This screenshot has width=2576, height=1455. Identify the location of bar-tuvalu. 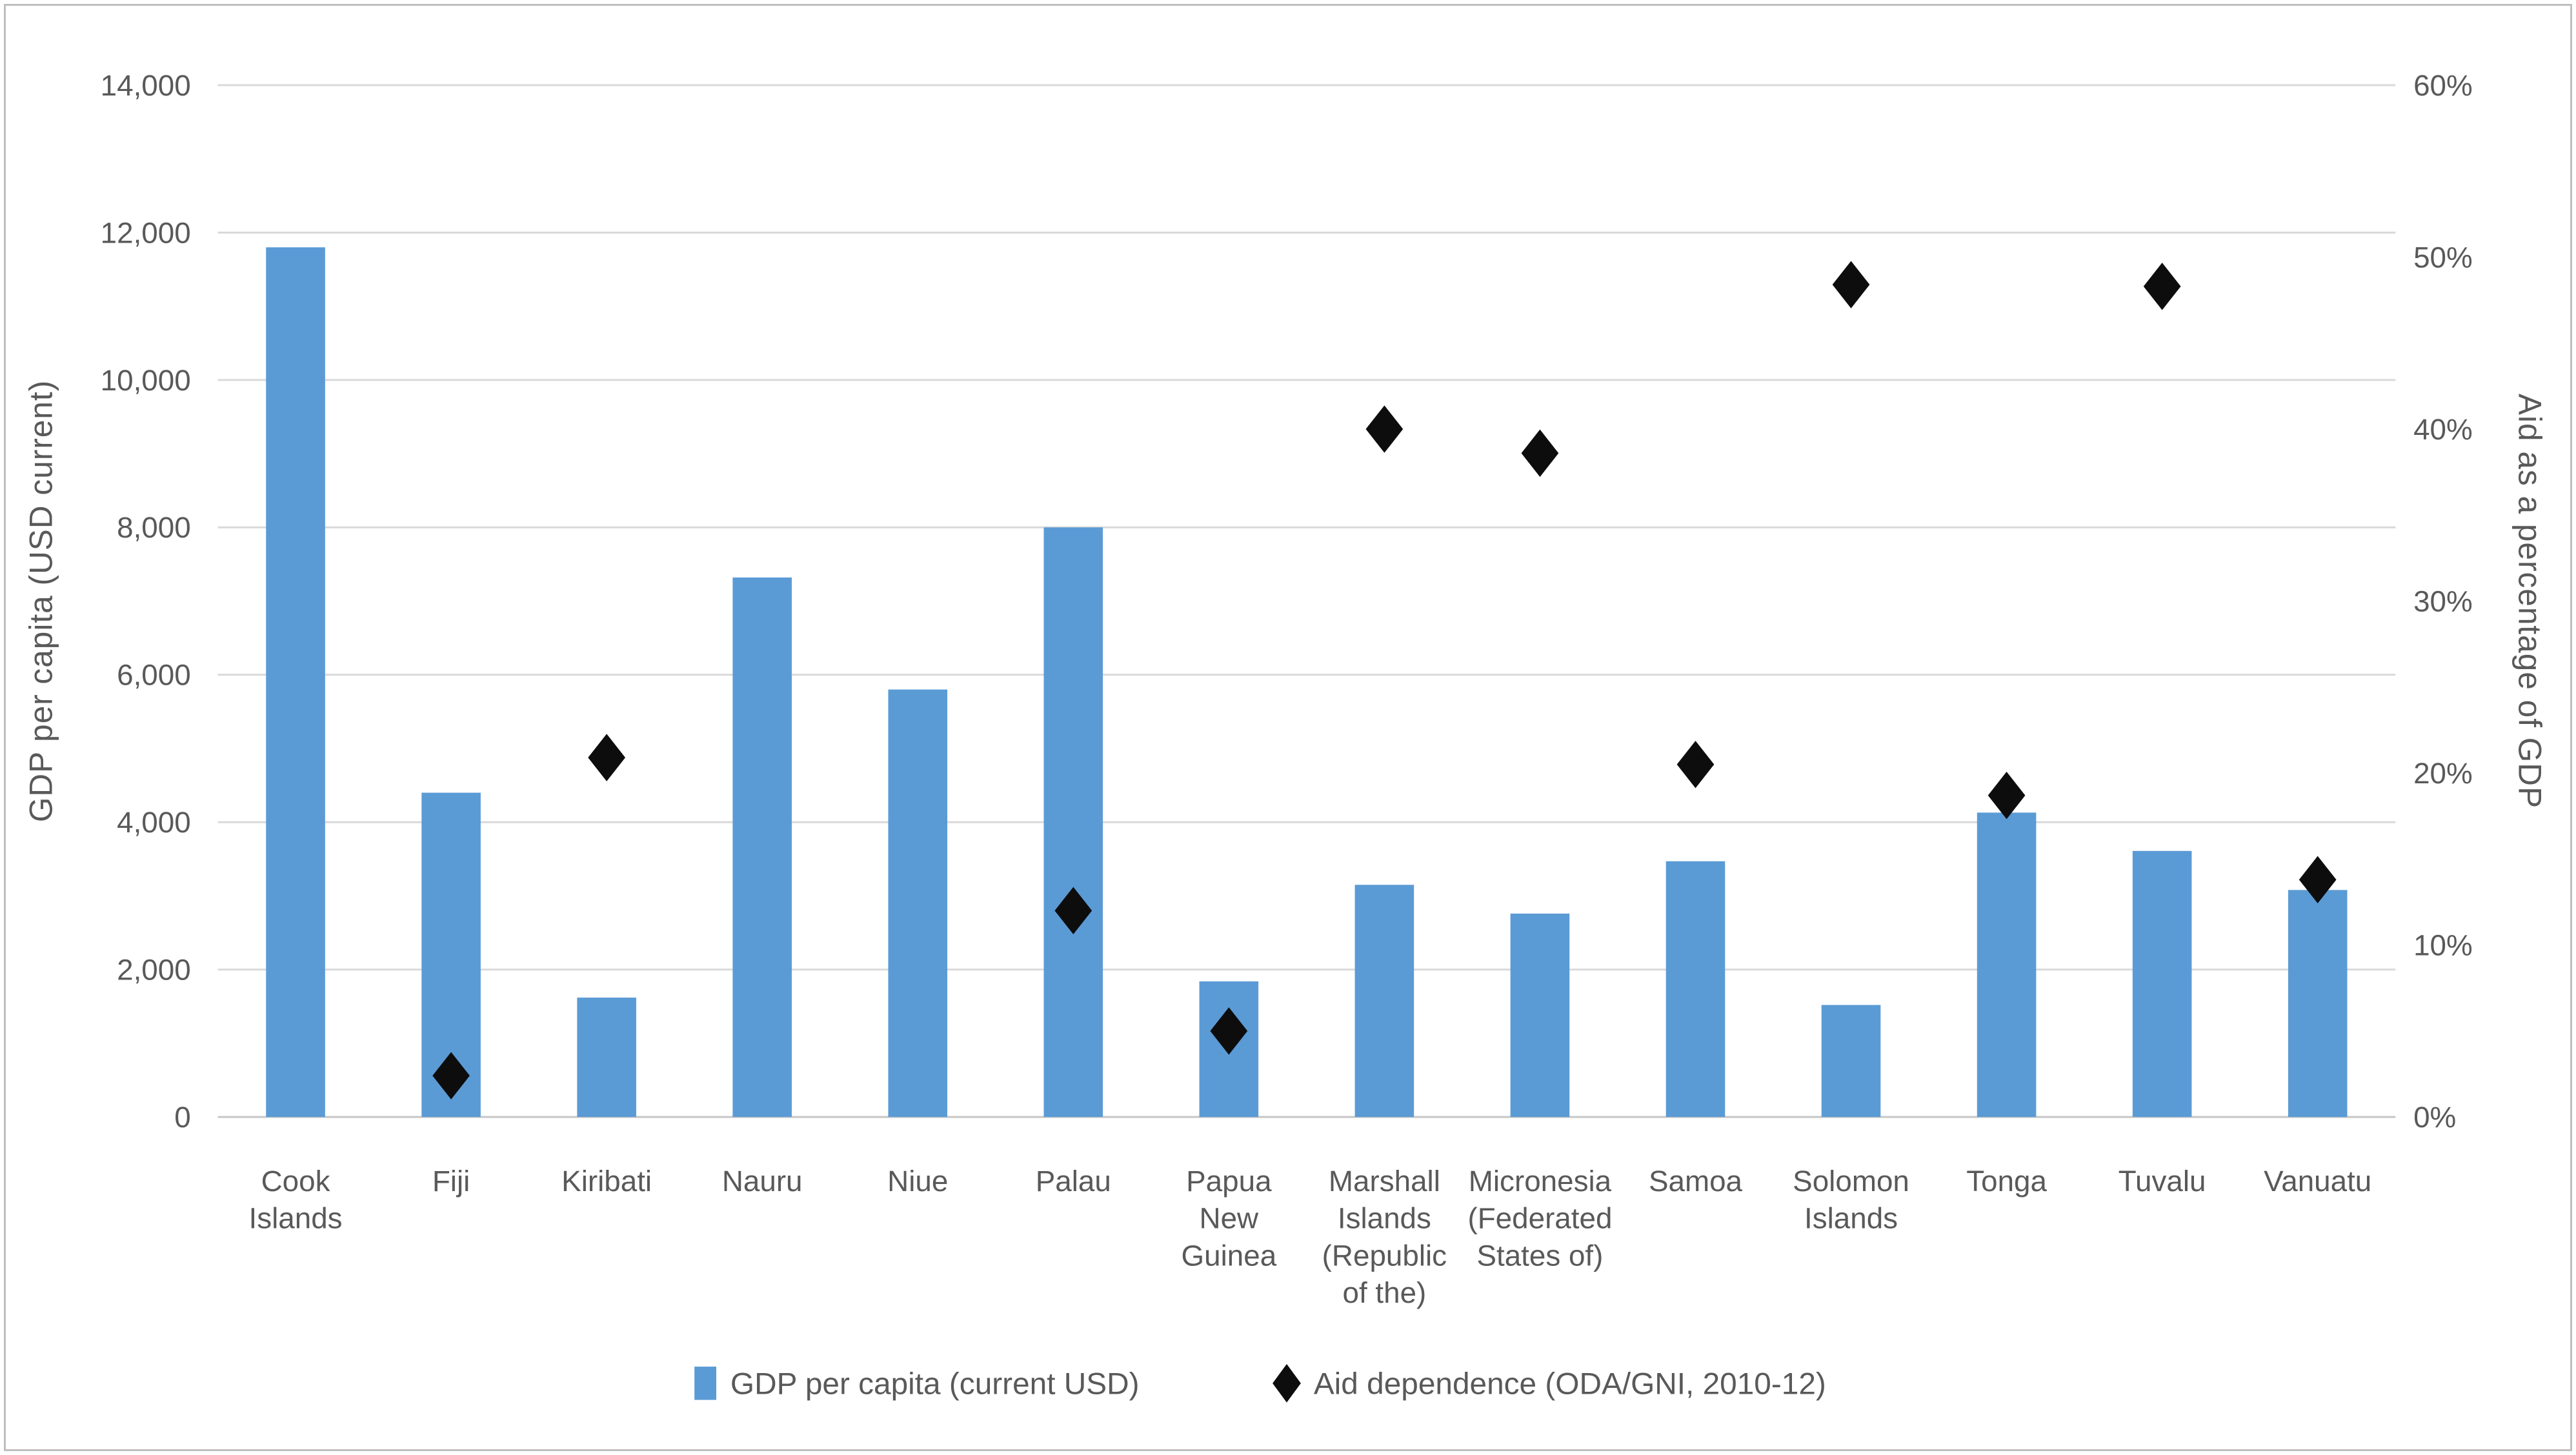
(2162, 984).